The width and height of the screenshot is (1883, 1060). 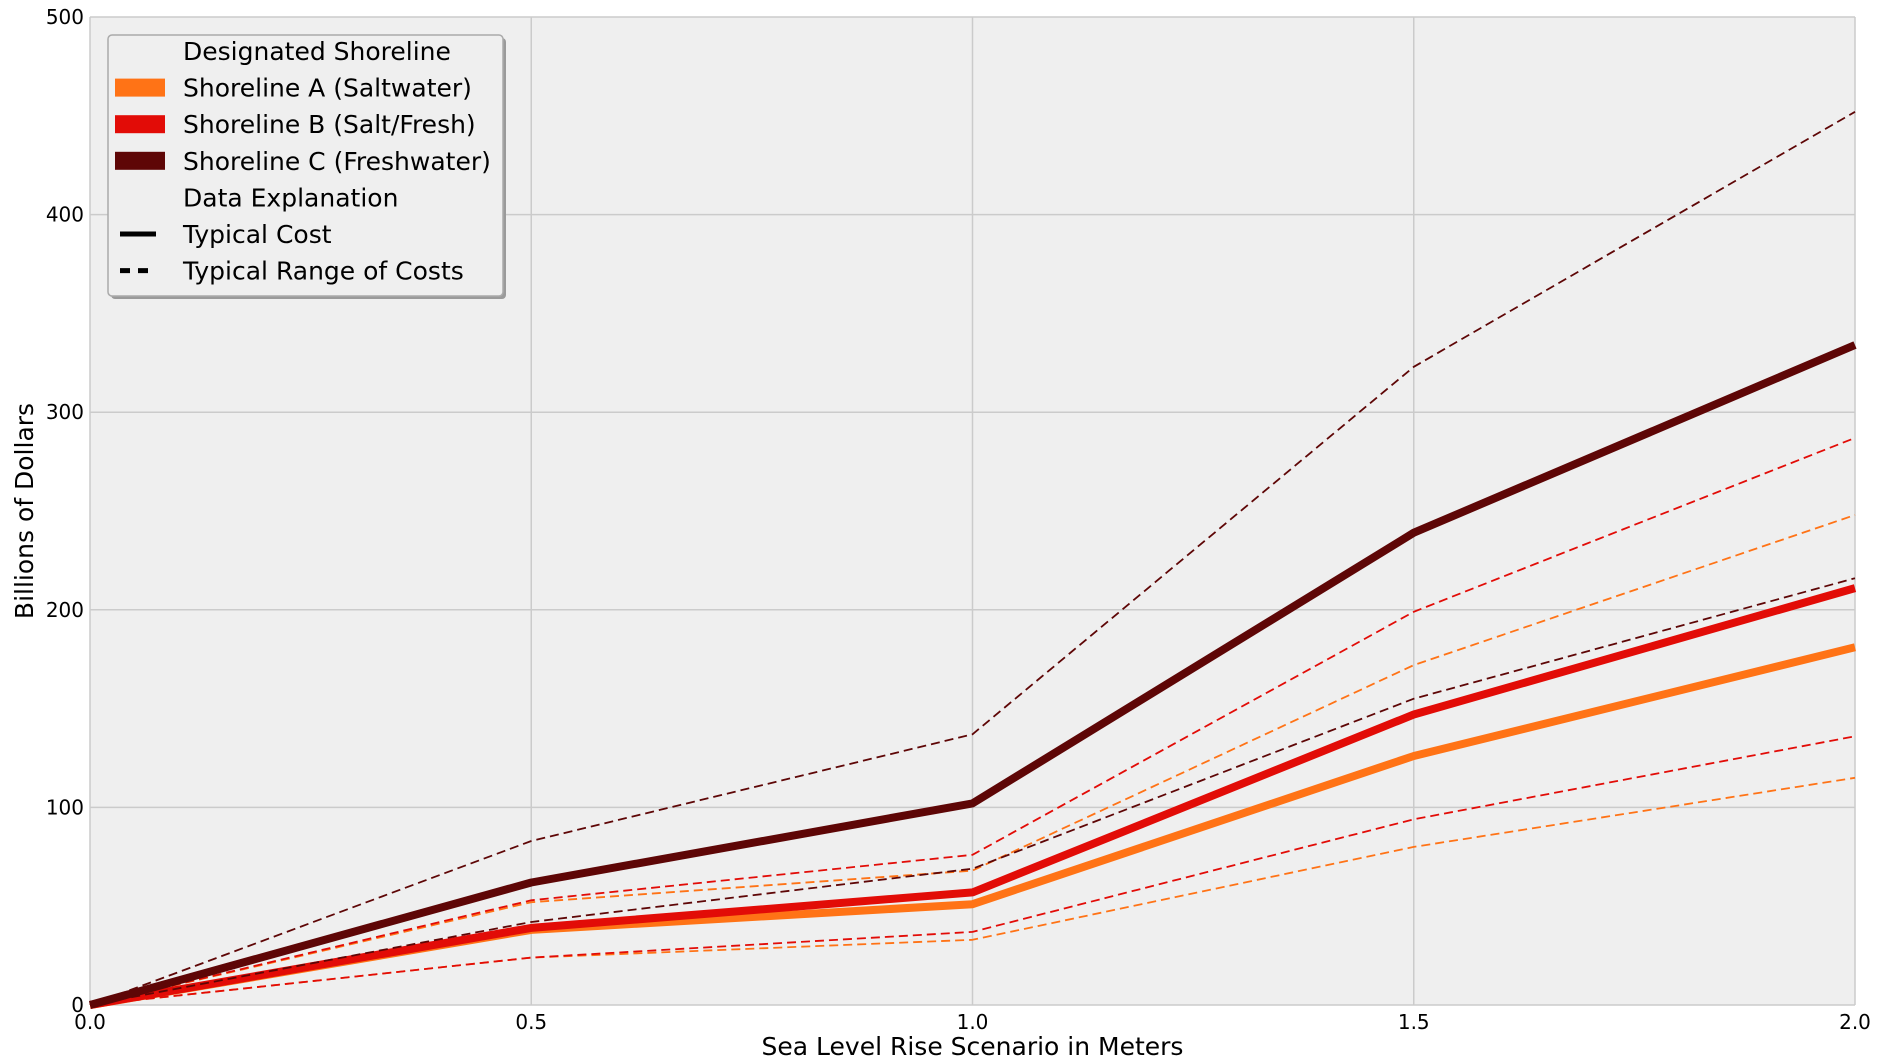 What do you see at coordinates (65, 215) in the screenshot?
I see `y-tick-label-4: 400` at bounding box center [65, 215].